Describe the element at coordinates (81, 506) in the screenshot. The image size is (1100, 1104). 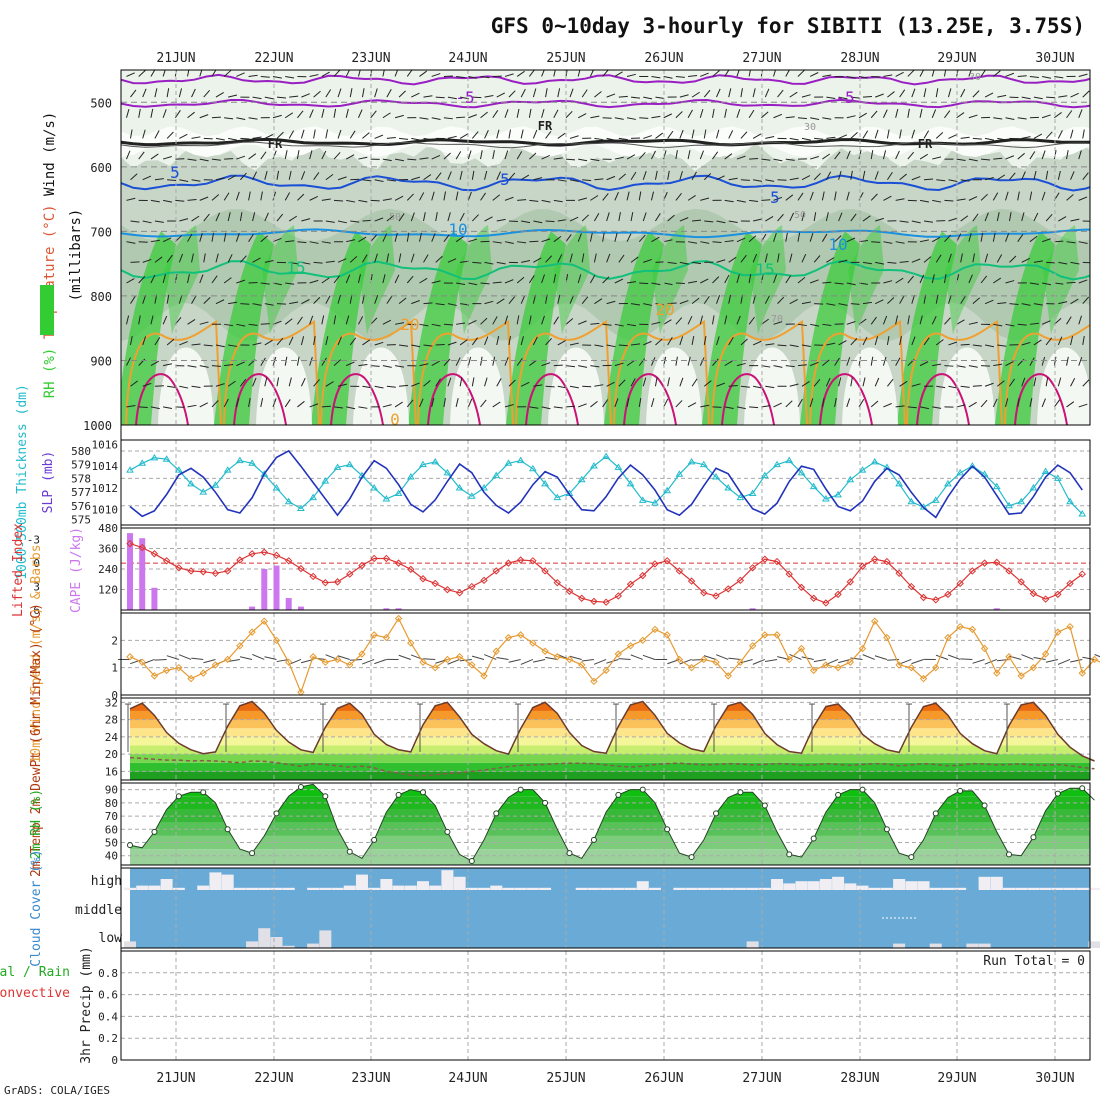
I see `thickness-tick-label: 576` at that location.